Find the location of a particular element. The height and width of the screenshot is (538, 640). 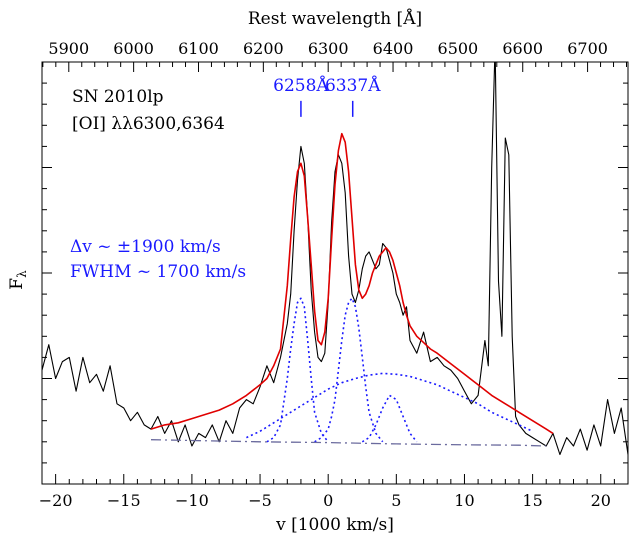

x-tick-label: 15 is located at coordinates (532, 500).